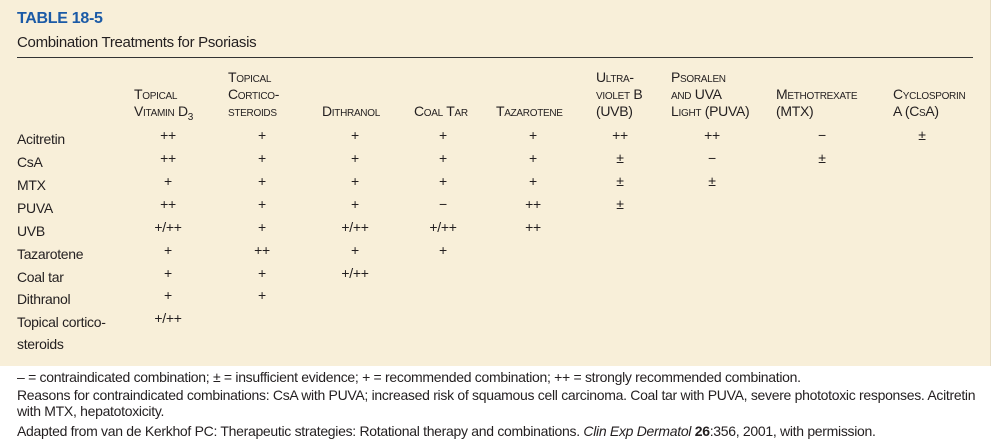  Describe the element at coordinates (816, 111) in the screenshot. I see `header-line: (MTX)` at that location.